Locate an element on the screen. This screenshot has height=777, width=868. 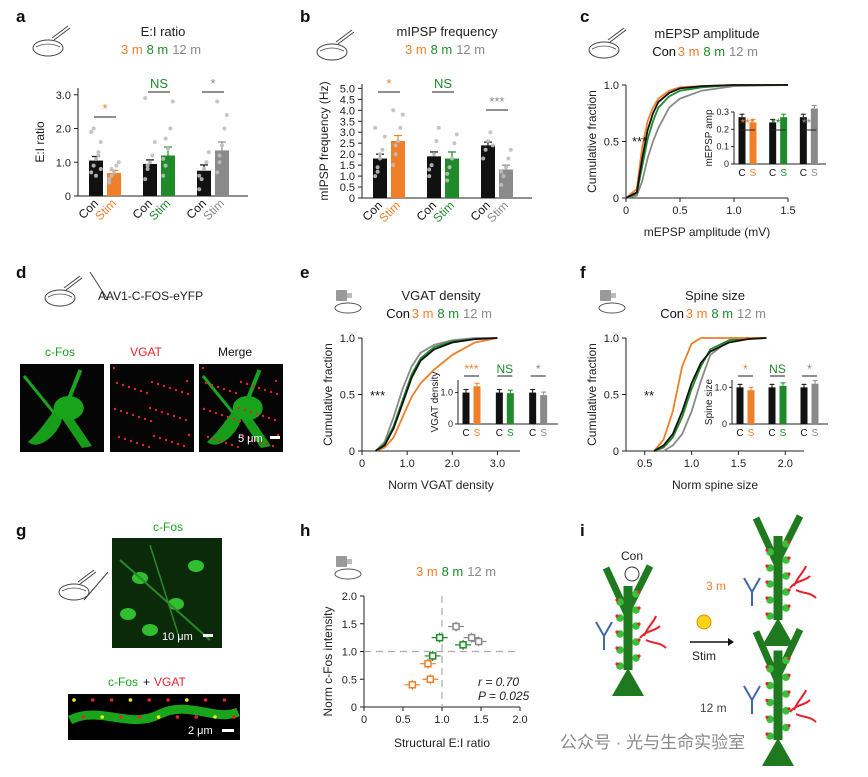
micro-cfos-soma is located at coordinates (68, 408).